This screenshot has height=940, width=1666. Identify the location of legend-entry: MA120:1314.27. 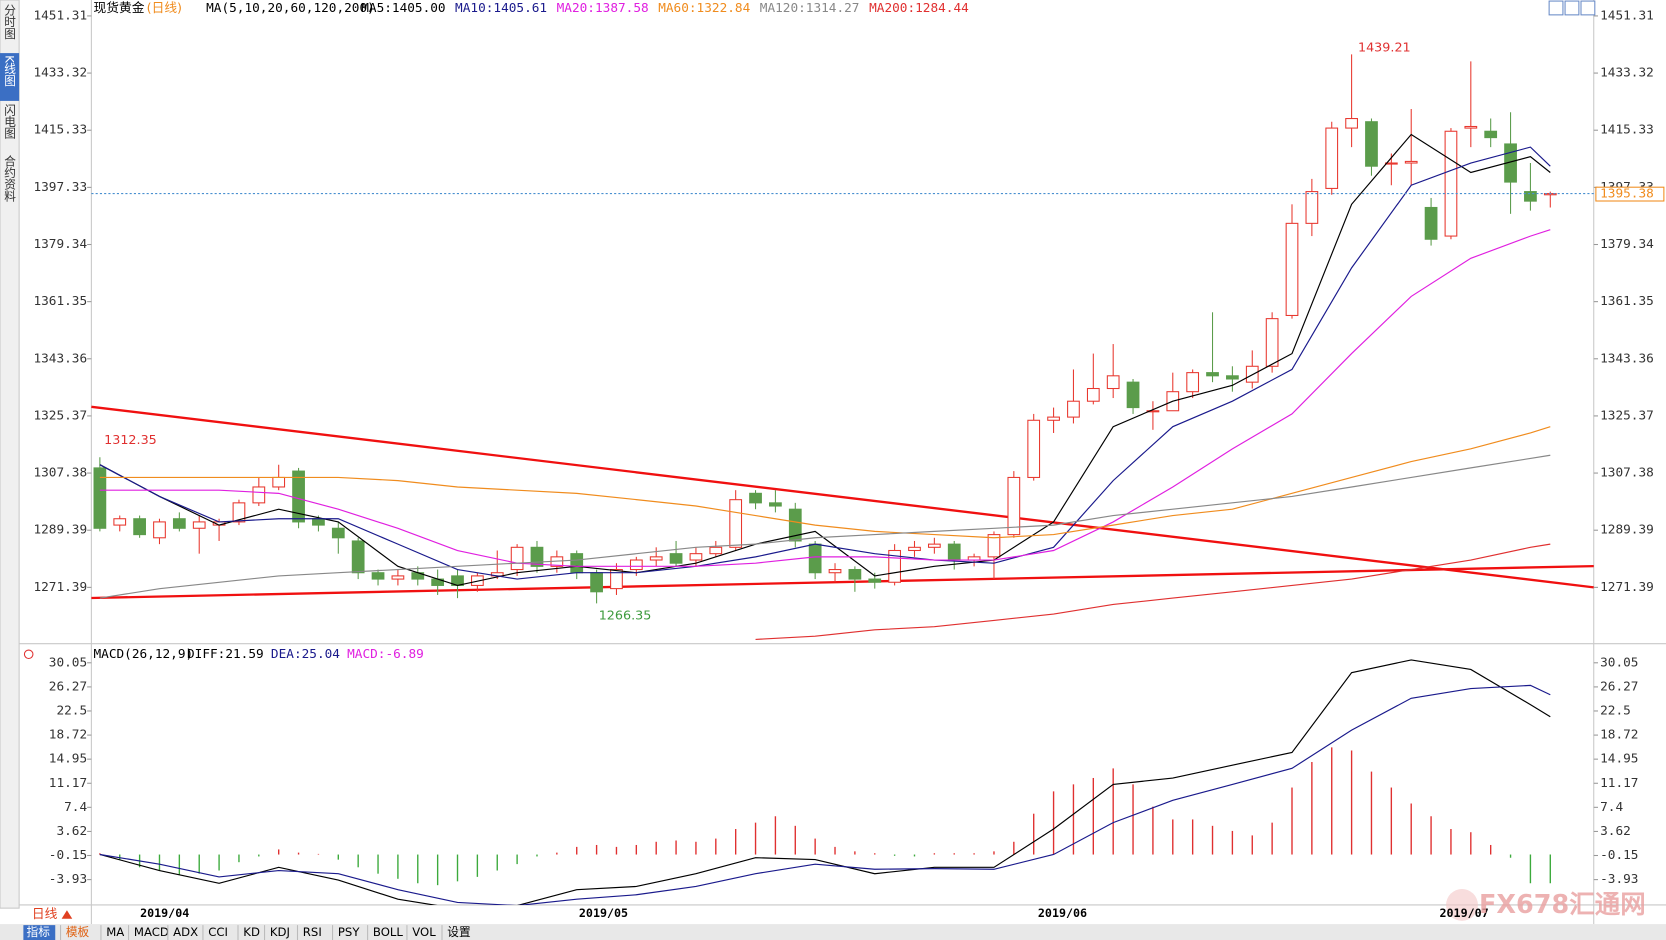
(810, 8).